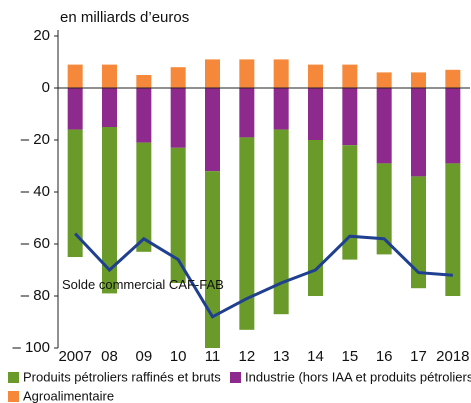  What do you see at coordinates (46, 87) in the screenshot?
I see `y-tick-label: 0` at bounding box center [46, 87].